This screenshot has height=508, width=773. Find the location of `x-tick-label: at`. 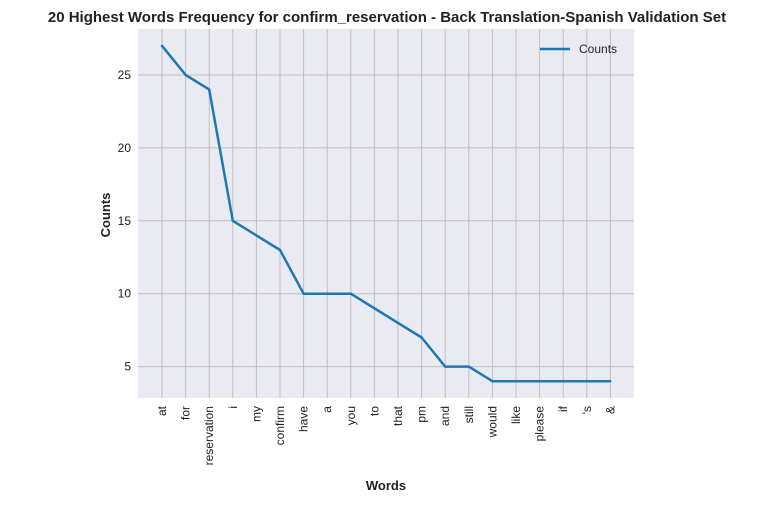

x-tick-label: at is located at coordinates (162, 410).